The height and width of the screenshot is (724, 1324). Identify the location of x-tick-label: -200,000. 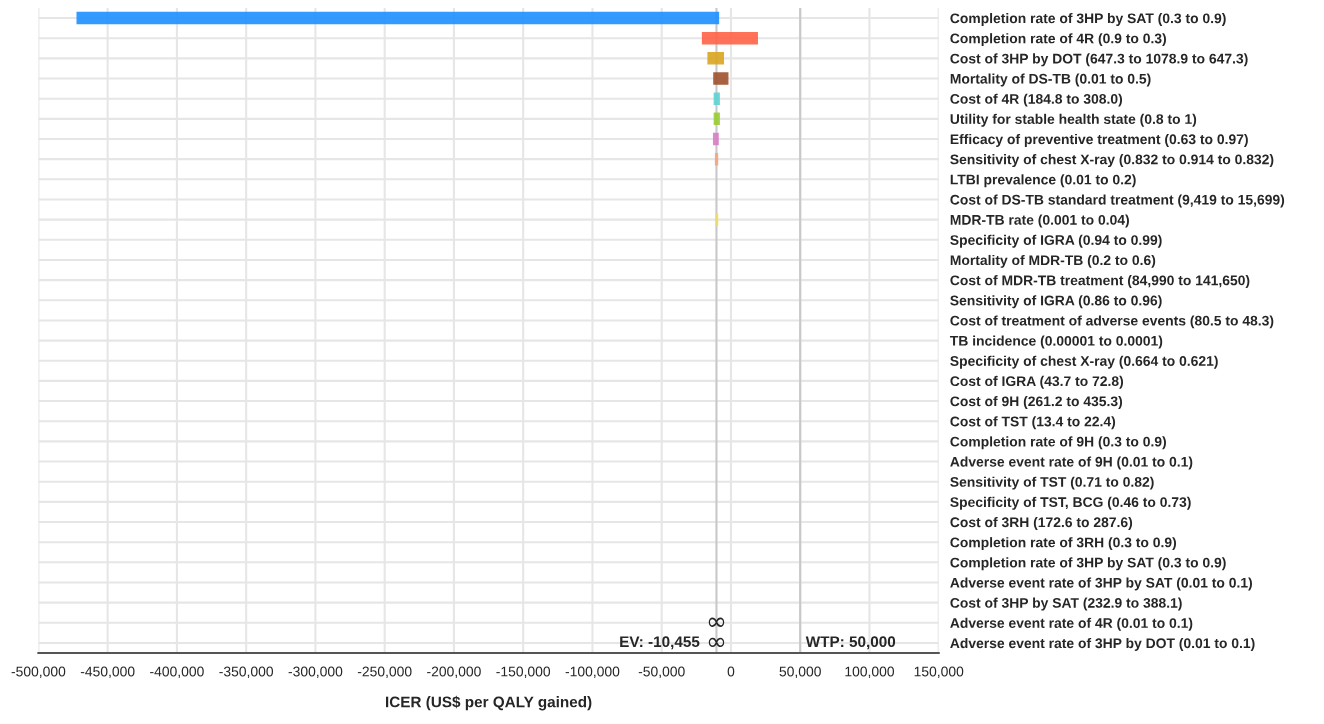
(454, 672).